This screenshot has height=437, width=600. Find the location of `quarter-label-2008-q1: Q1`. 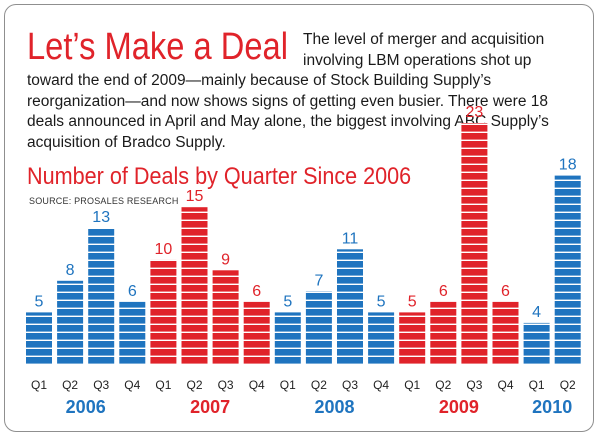

quarter-label-2008-q1: Q1 is located at coordinates (288, 385).